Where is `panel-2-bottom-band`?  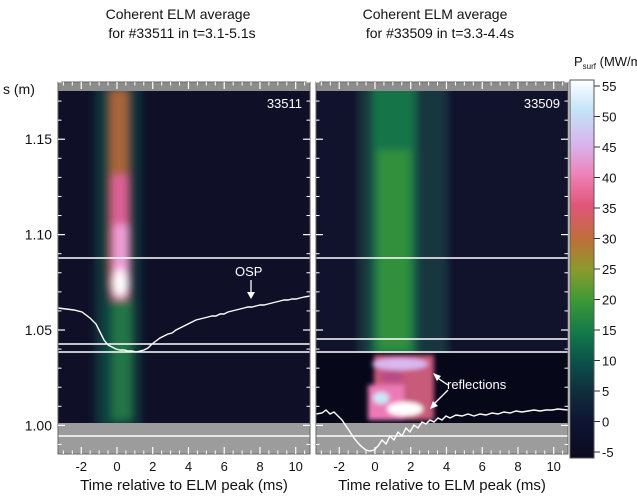
panel-2-bottom-band is located at coordinates (442, 438).